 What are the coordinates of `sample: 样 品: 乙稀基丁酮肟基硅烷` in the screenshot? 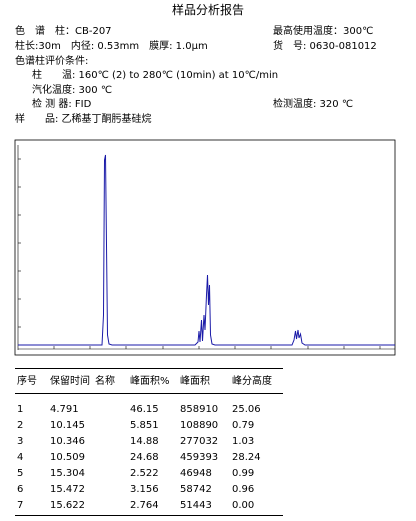 It's located at (83, 119).